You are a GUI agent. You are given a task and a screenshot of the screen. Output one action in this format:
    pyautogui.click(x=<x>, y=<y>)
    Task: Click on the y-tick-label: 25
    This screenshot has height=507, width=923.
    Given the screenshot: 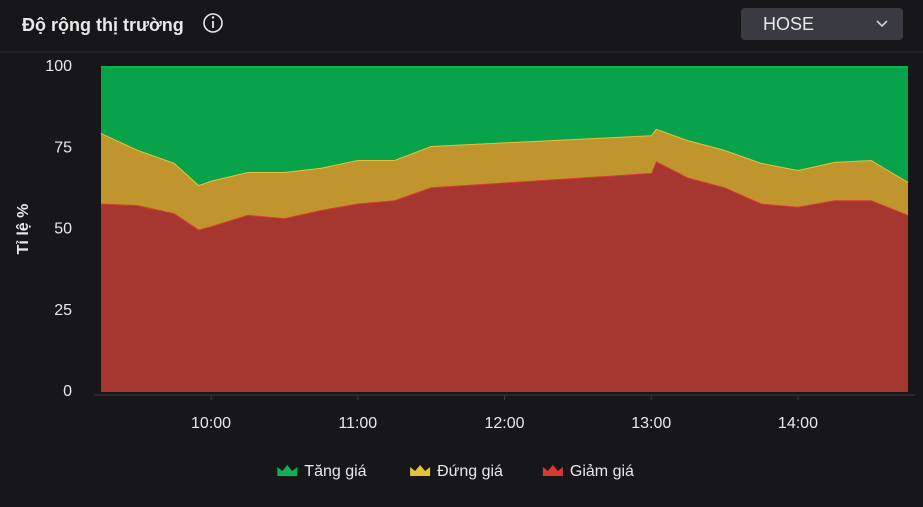 What is the action you would take?
    pyautogui.click(x=63, y=310)
    